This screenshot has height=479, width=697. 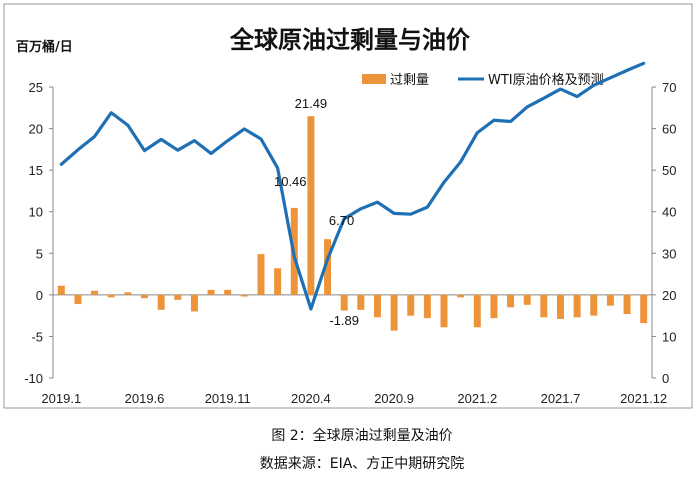 I want to click on right-tick-label: 40, so click(x=669, y=212).